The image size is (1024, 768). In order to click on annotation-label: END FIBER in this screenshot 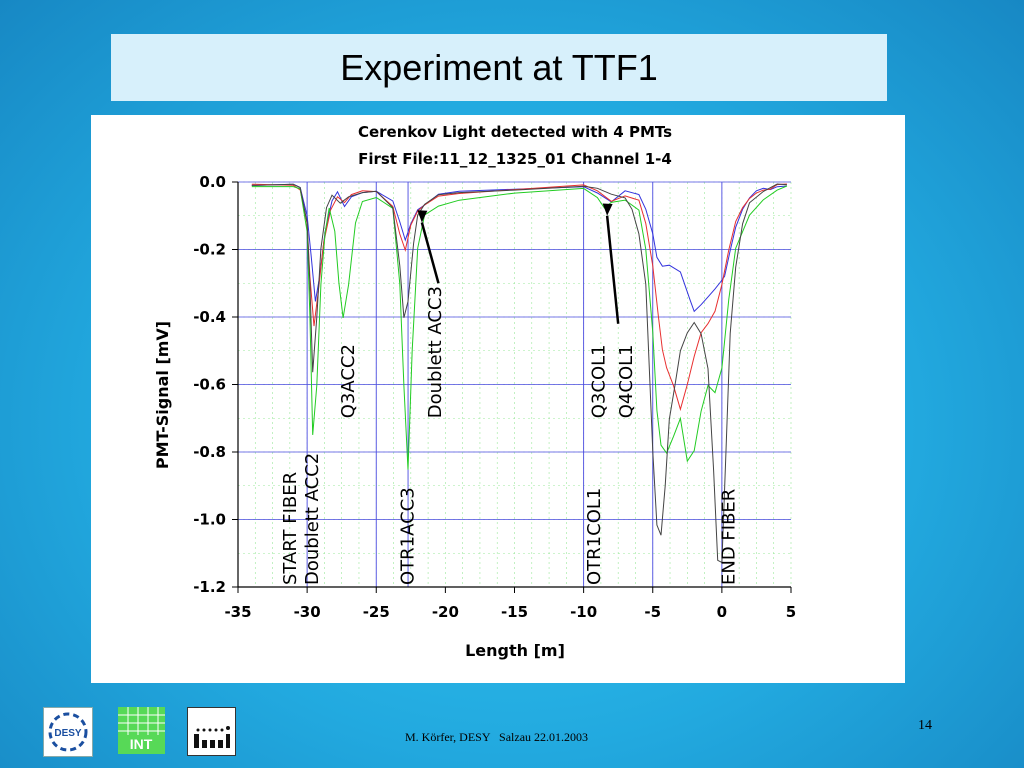, I will do `click(728, 537)`.